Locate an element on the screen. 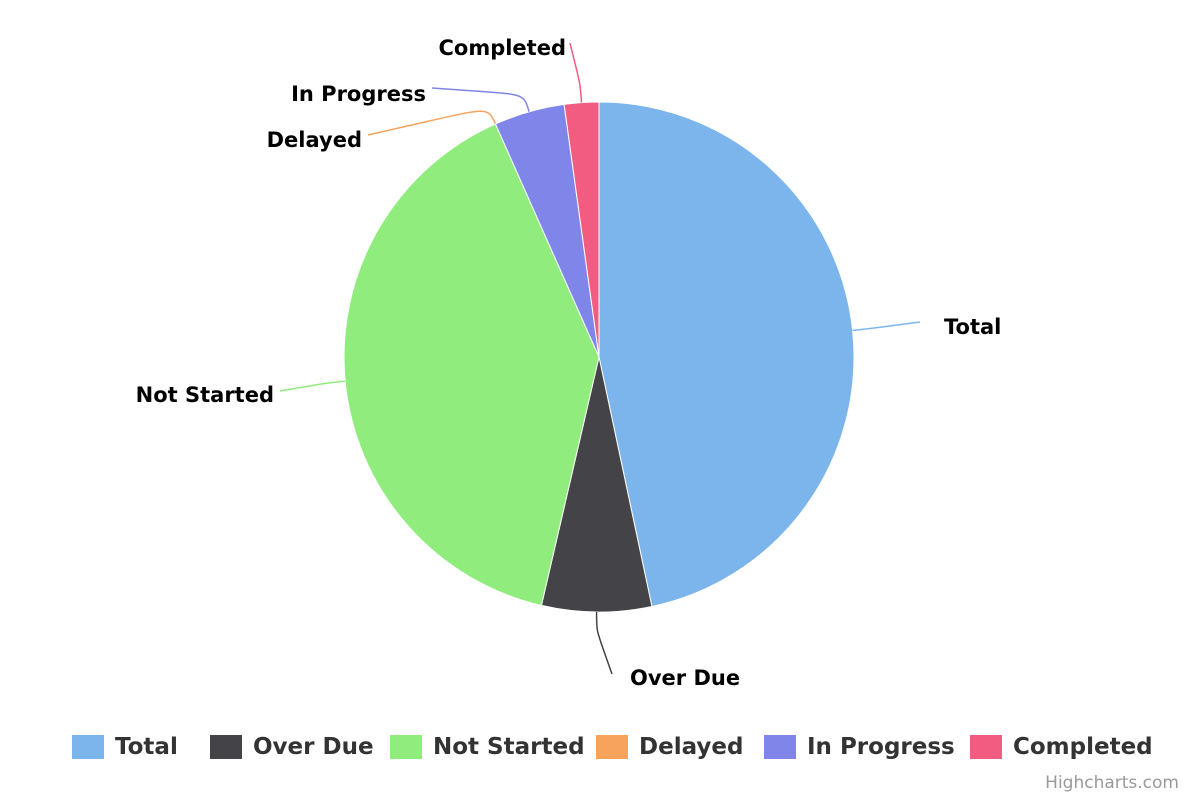 This screenshot has width=1199, height=799. legend-item-over-due: Over Due is located at coordinates (292, 747).